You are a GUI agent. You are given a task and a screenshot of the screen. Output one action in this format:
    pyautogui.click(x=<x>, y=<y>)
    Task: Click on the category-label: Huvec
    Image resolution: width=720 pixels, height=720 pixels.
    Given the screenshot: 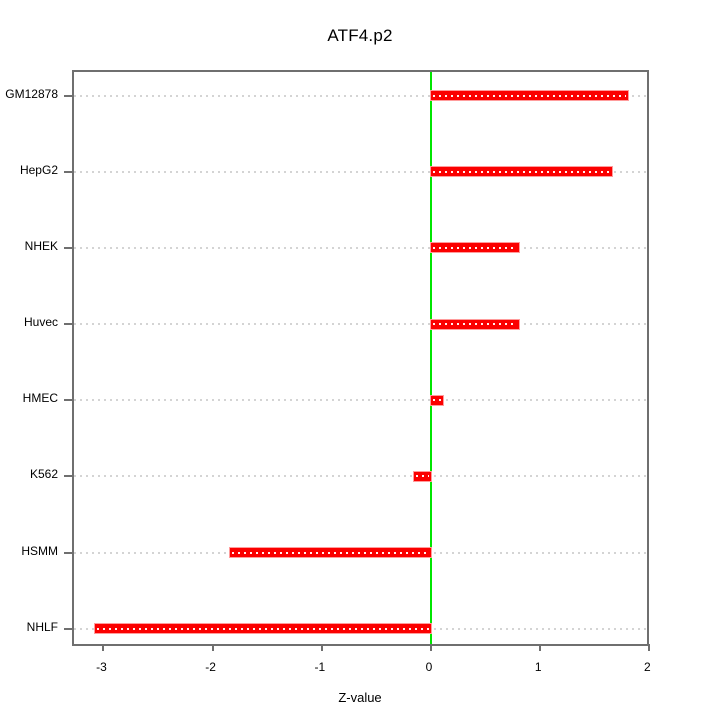 What is the action you would take?
    pyautogui.click(x=40, y=322)
    